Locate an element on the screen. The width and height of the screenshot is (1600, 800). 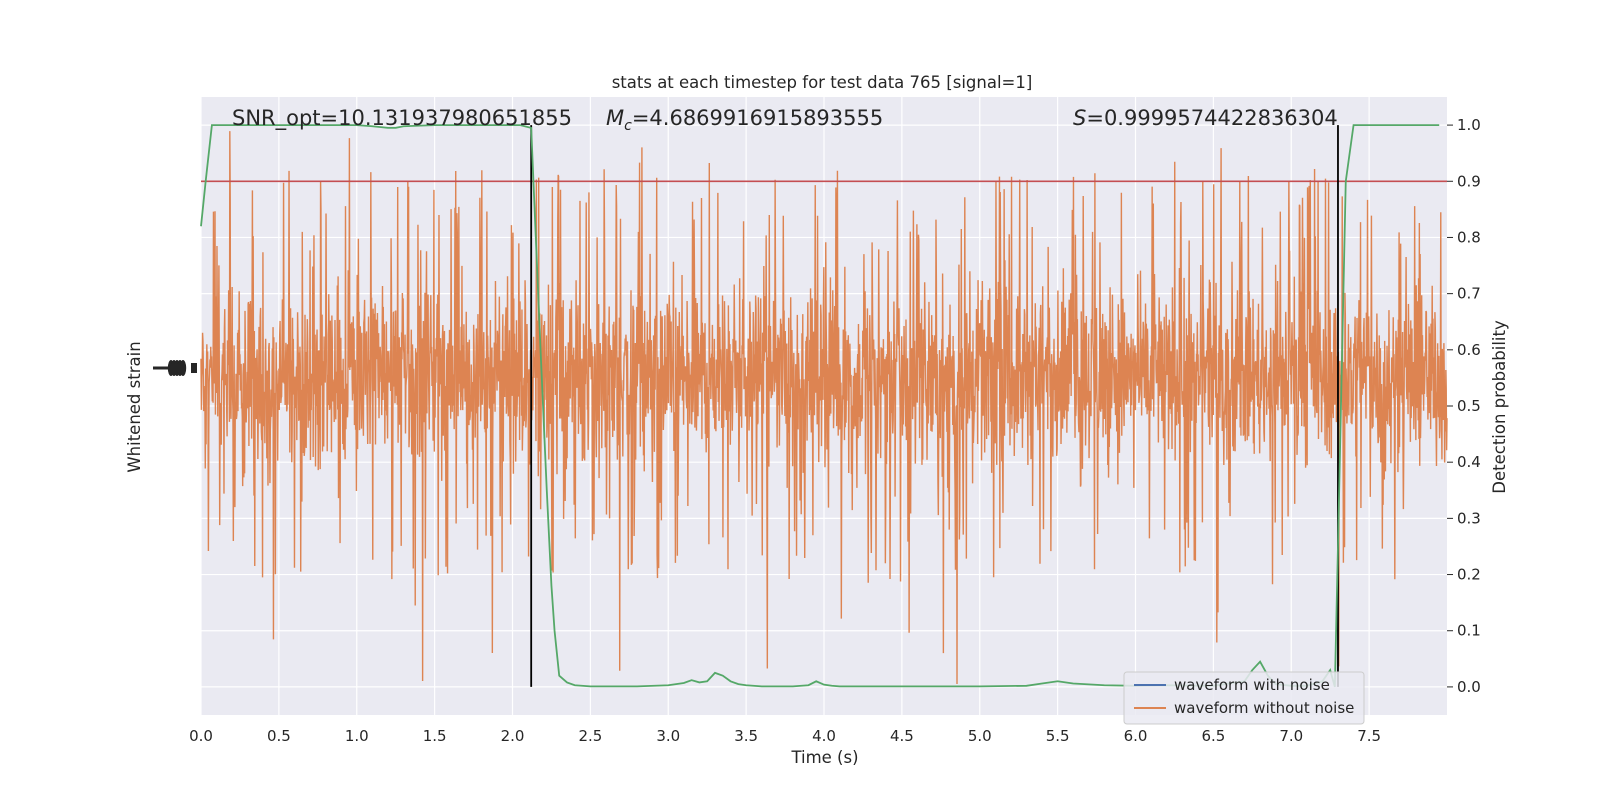
mc-value: =4.6869916915893555 is located at coordinates (757, 118).